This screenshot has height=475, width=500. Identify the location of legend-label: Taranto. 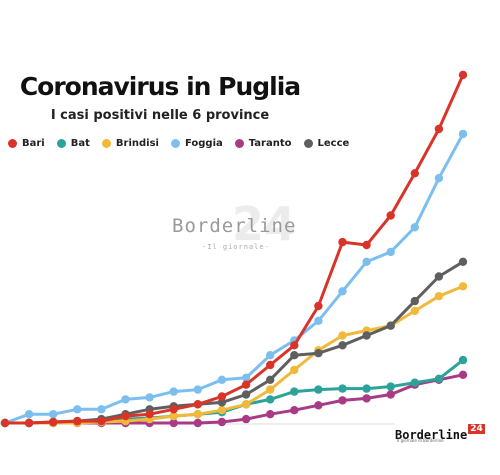
(270, 143).